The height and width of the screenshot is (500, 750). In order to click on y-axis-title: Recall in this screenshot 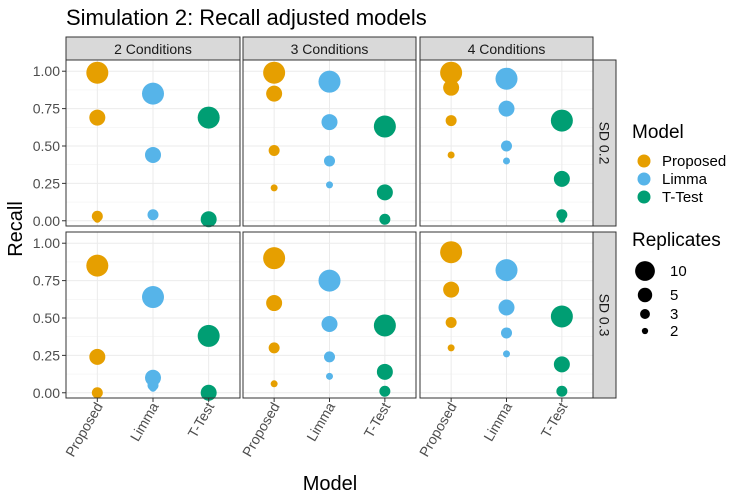, I will do `click(16, 229)`.